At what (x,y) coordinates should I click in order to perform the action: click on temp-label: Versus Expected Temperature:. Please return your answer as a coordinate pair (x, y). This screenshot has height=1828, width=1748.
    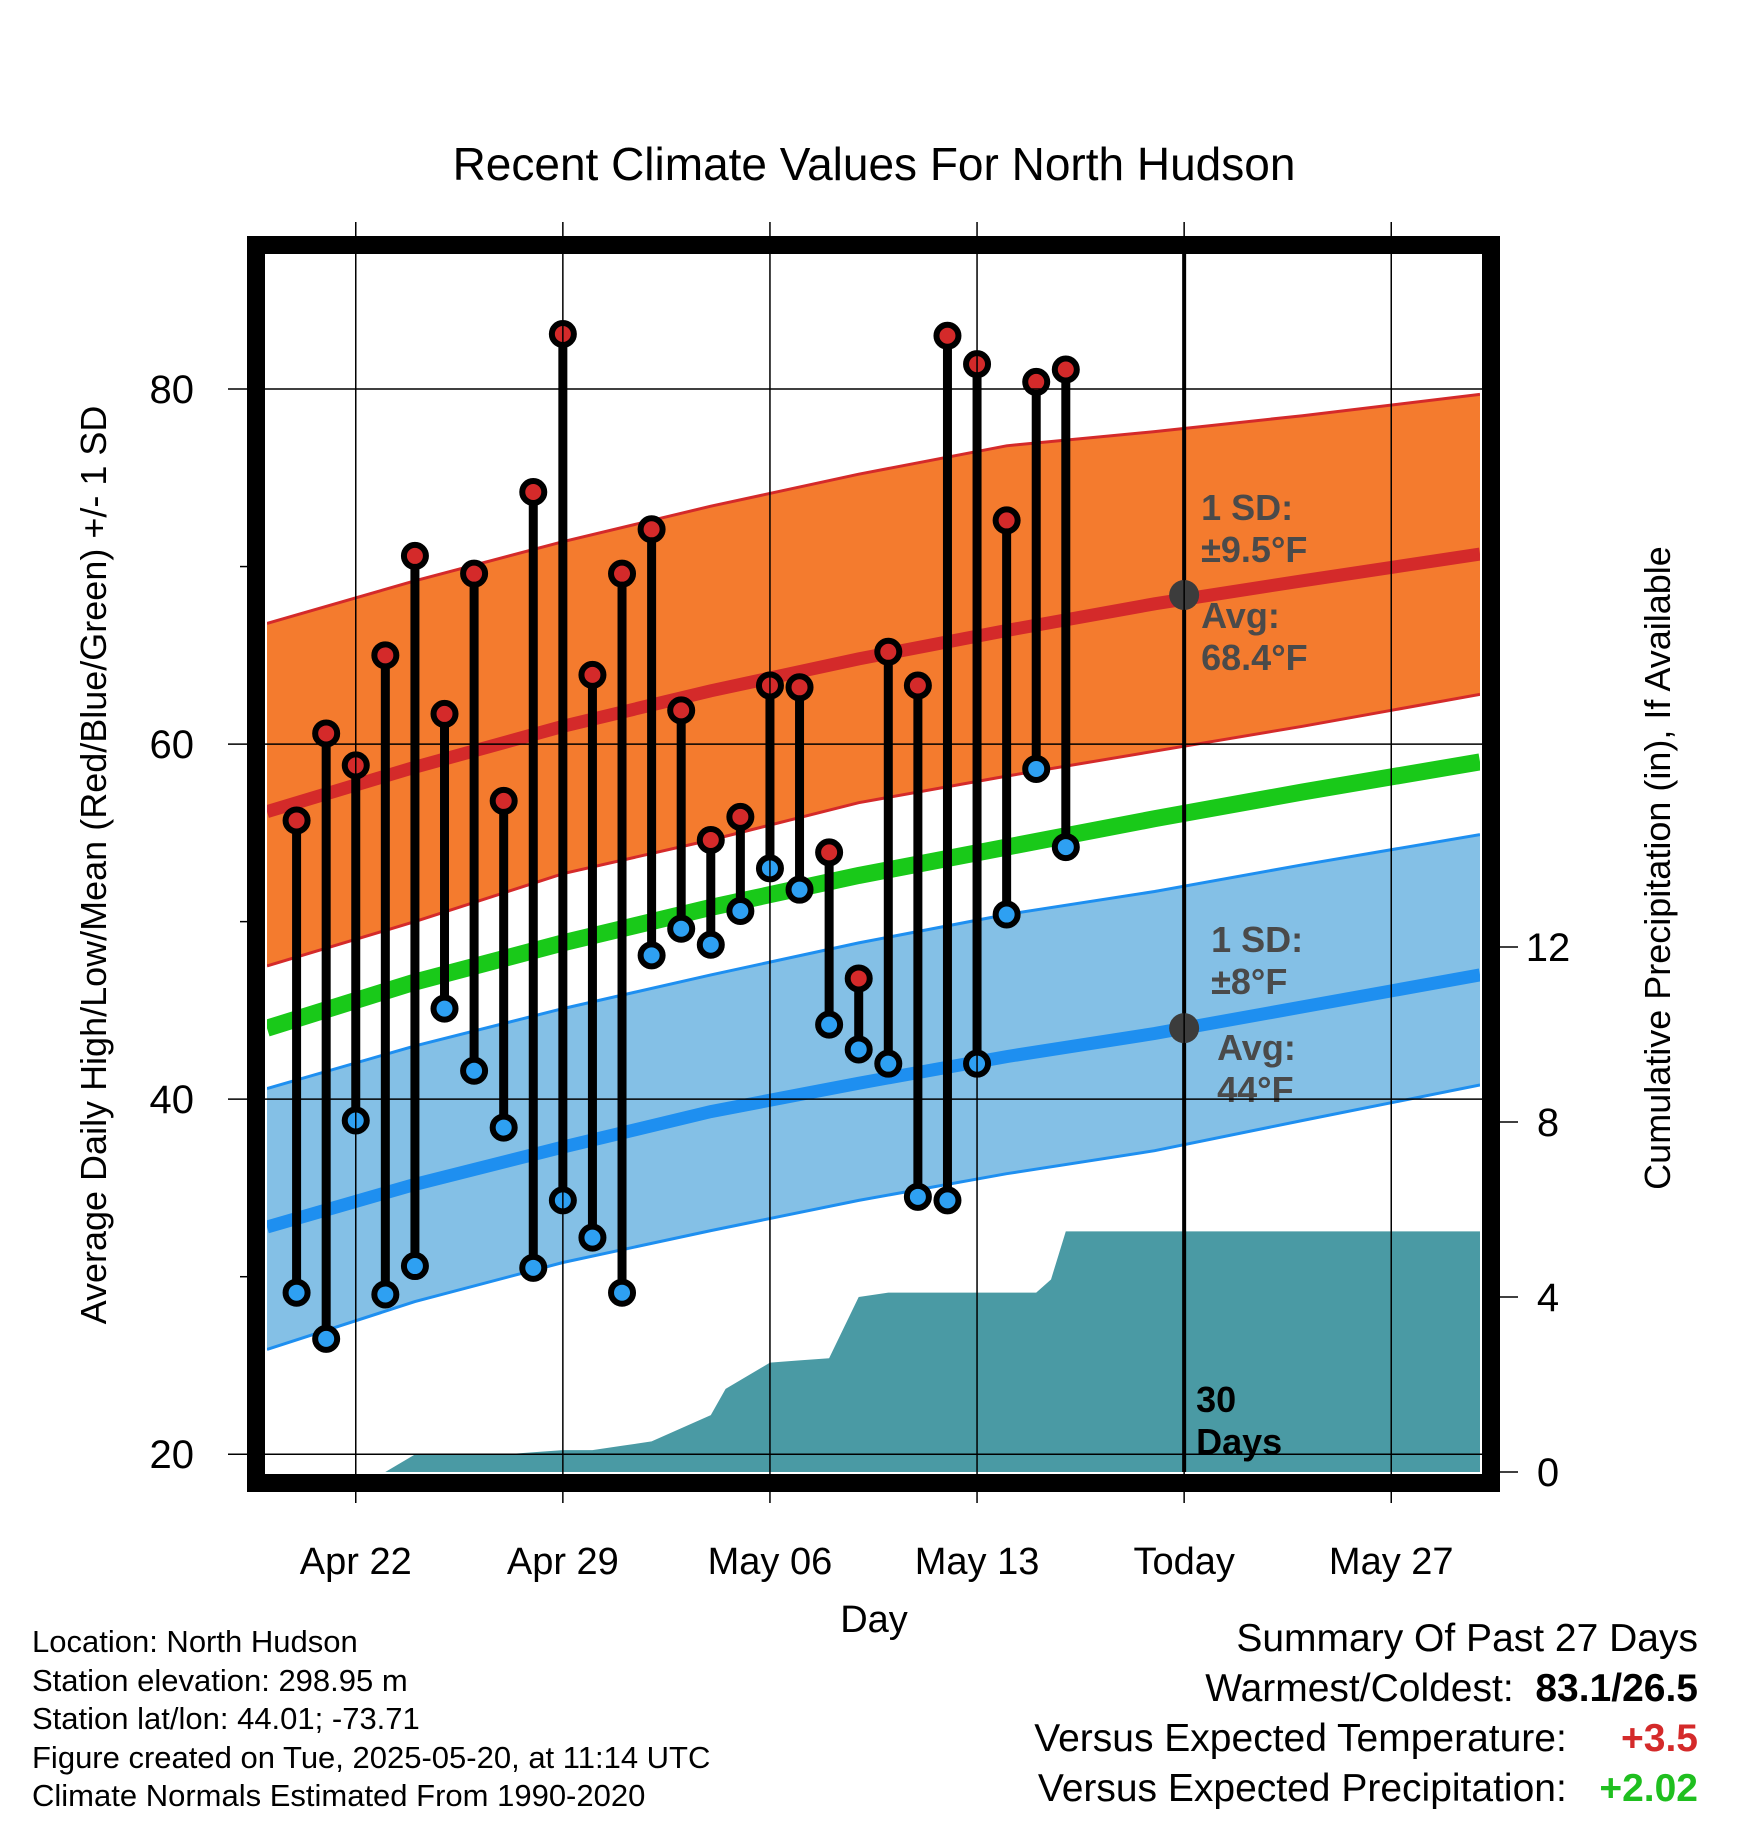
    Looking at the image, I should click on (1300, 1738).